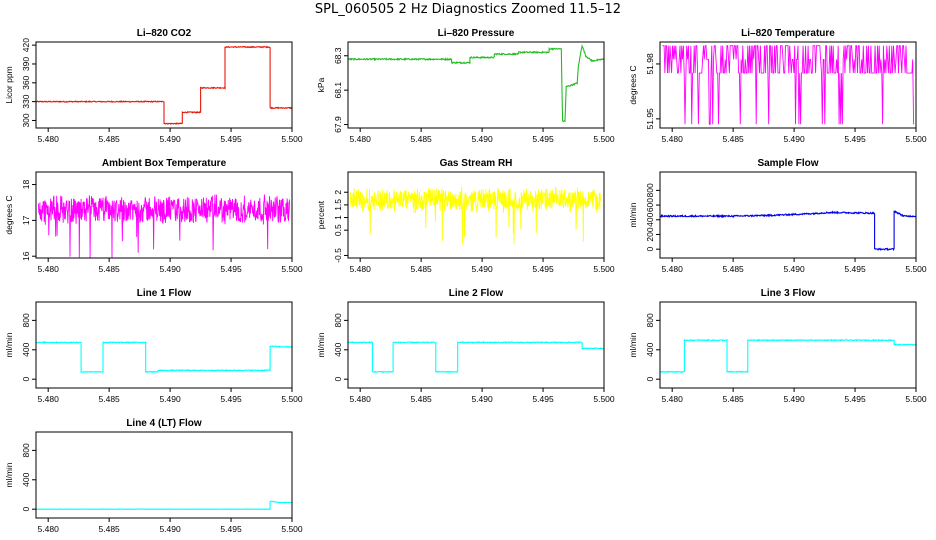 Image resolution: width=936 pixels, height=540 pixels. I want to click on y-tick-label: 330, so click(26, 101).